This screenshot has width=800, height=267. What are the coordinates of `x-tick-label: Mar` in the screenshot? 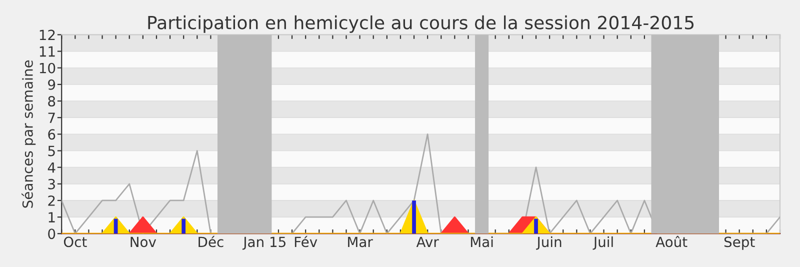 It's located at (360, 242).